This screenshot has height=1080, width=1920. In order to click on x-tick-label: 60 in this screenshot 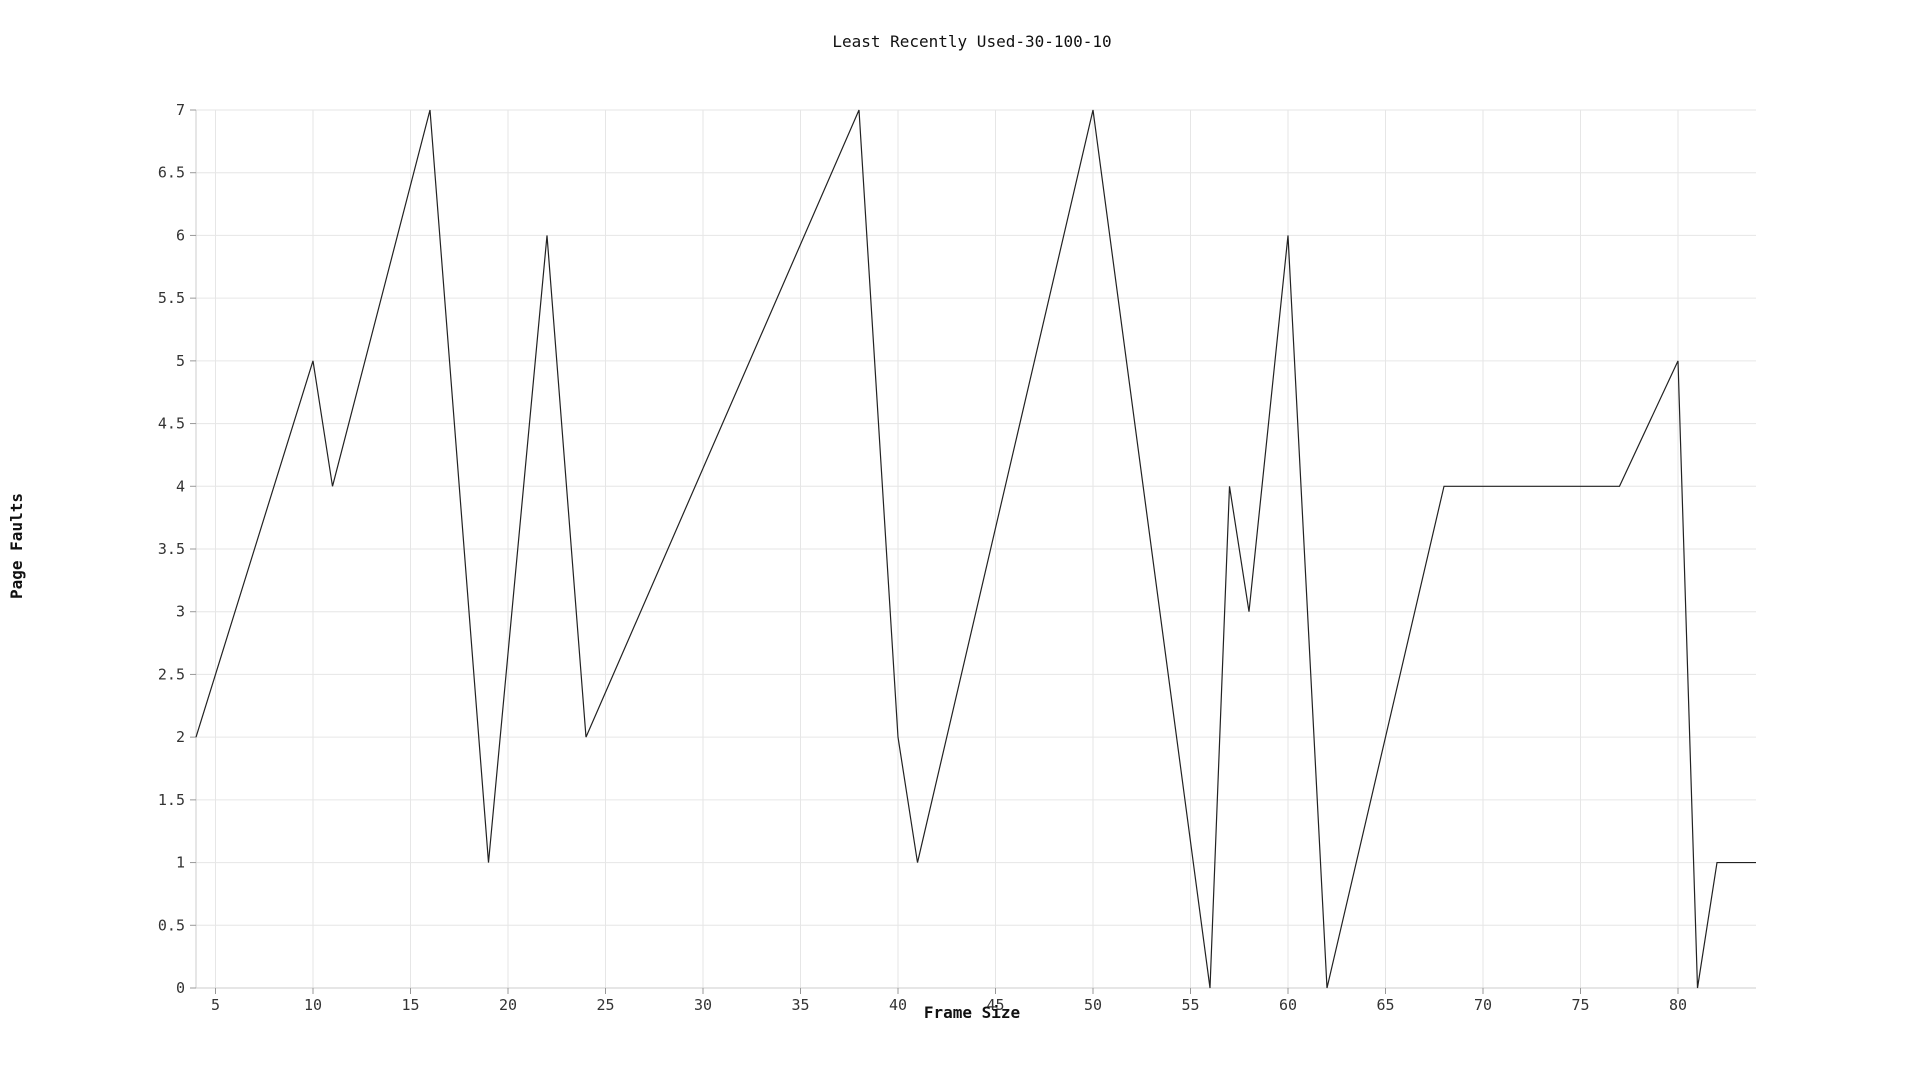, I will do `click(1288, 1005)`.